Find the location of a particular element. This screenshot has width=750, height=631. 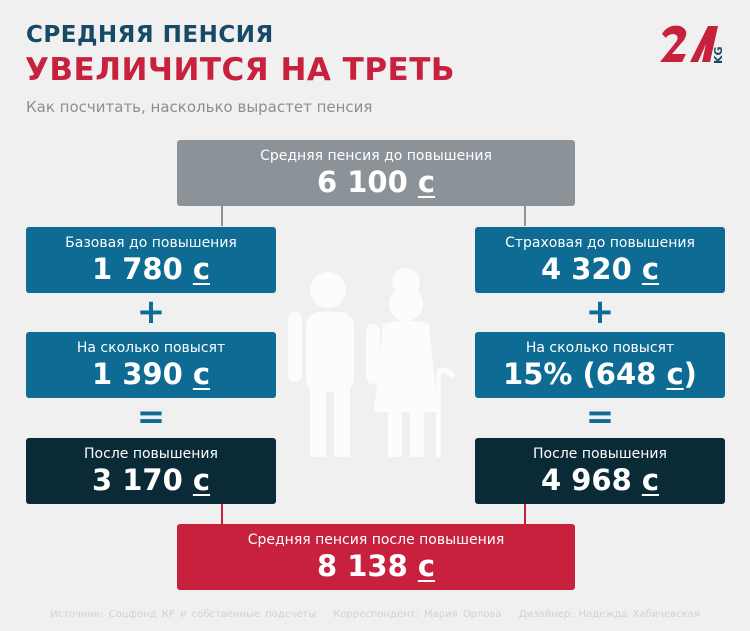

box-value: 8 138 is located at coordinates (362, 566).